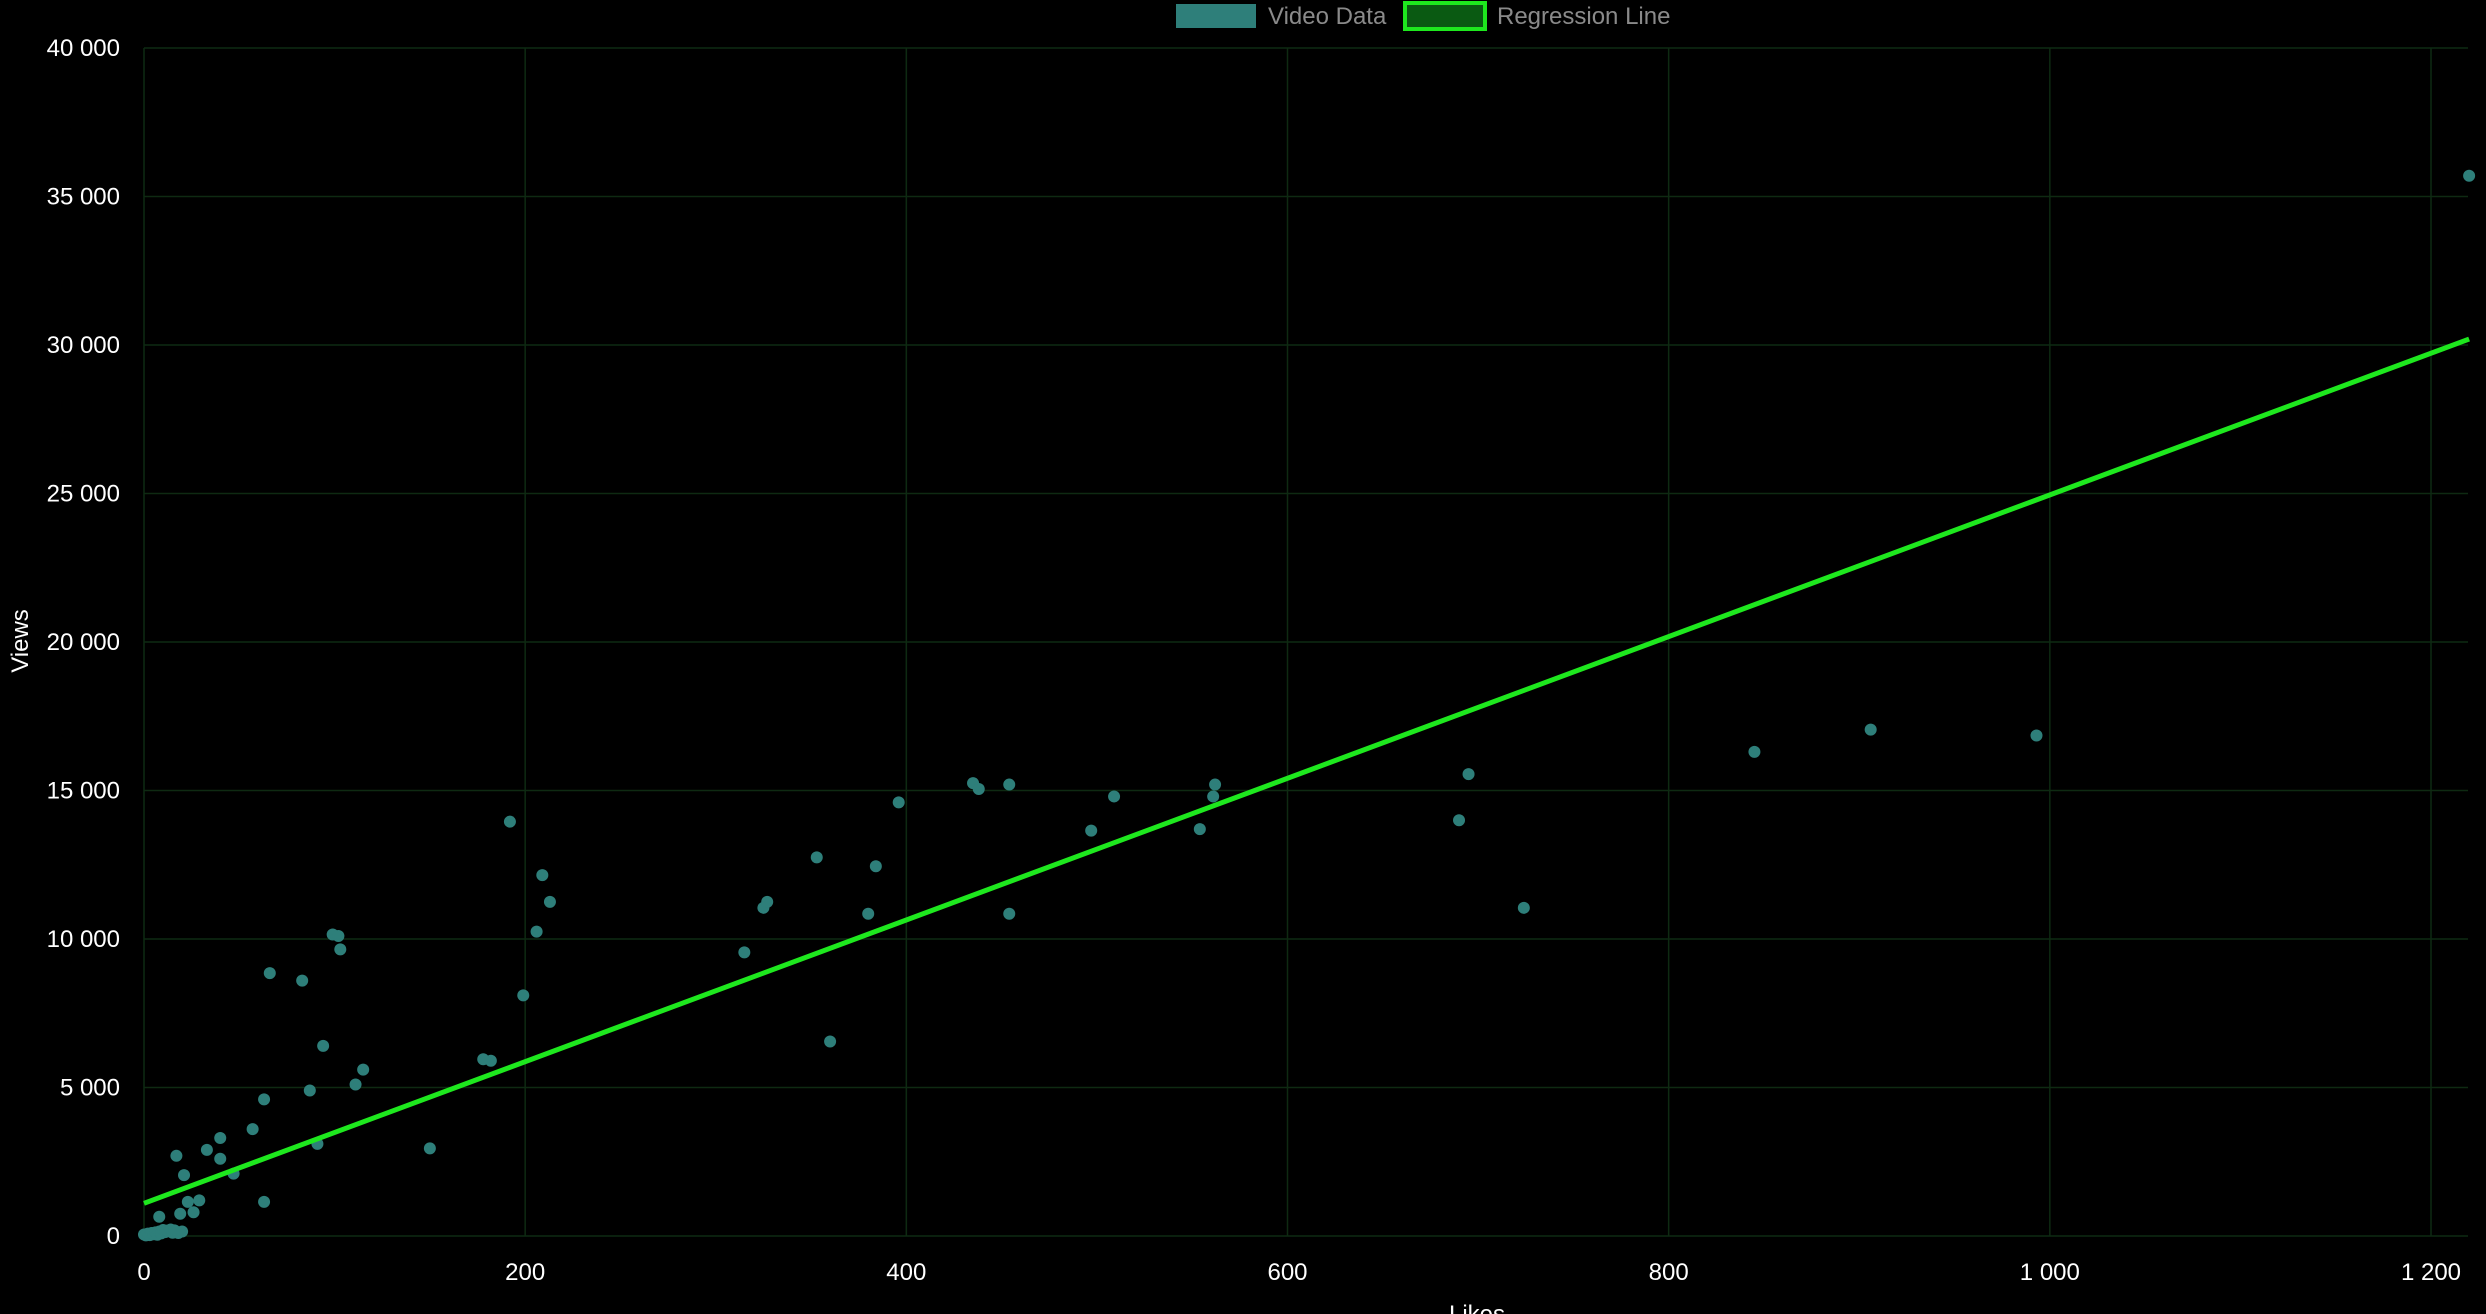  What do you see at coordinates (1327, 16) in the screenshot?
I see `legend-label-video-data: Video Data` at bounding box center [1327, 16].